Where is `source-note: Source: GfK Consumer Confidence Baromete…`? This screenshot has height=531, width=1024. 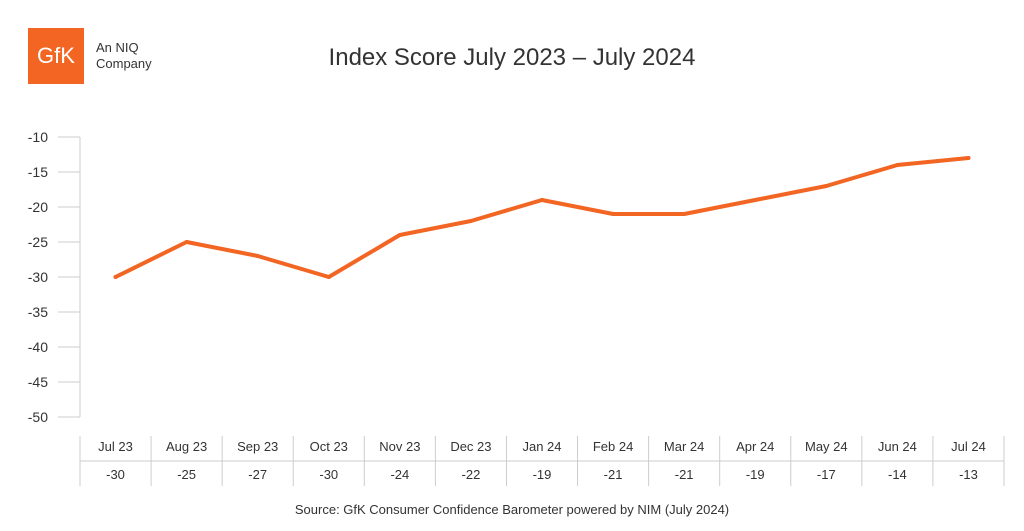 source-note: Source: GfK Consumer Confidence Baromete… is located at coordinates (512, 509).